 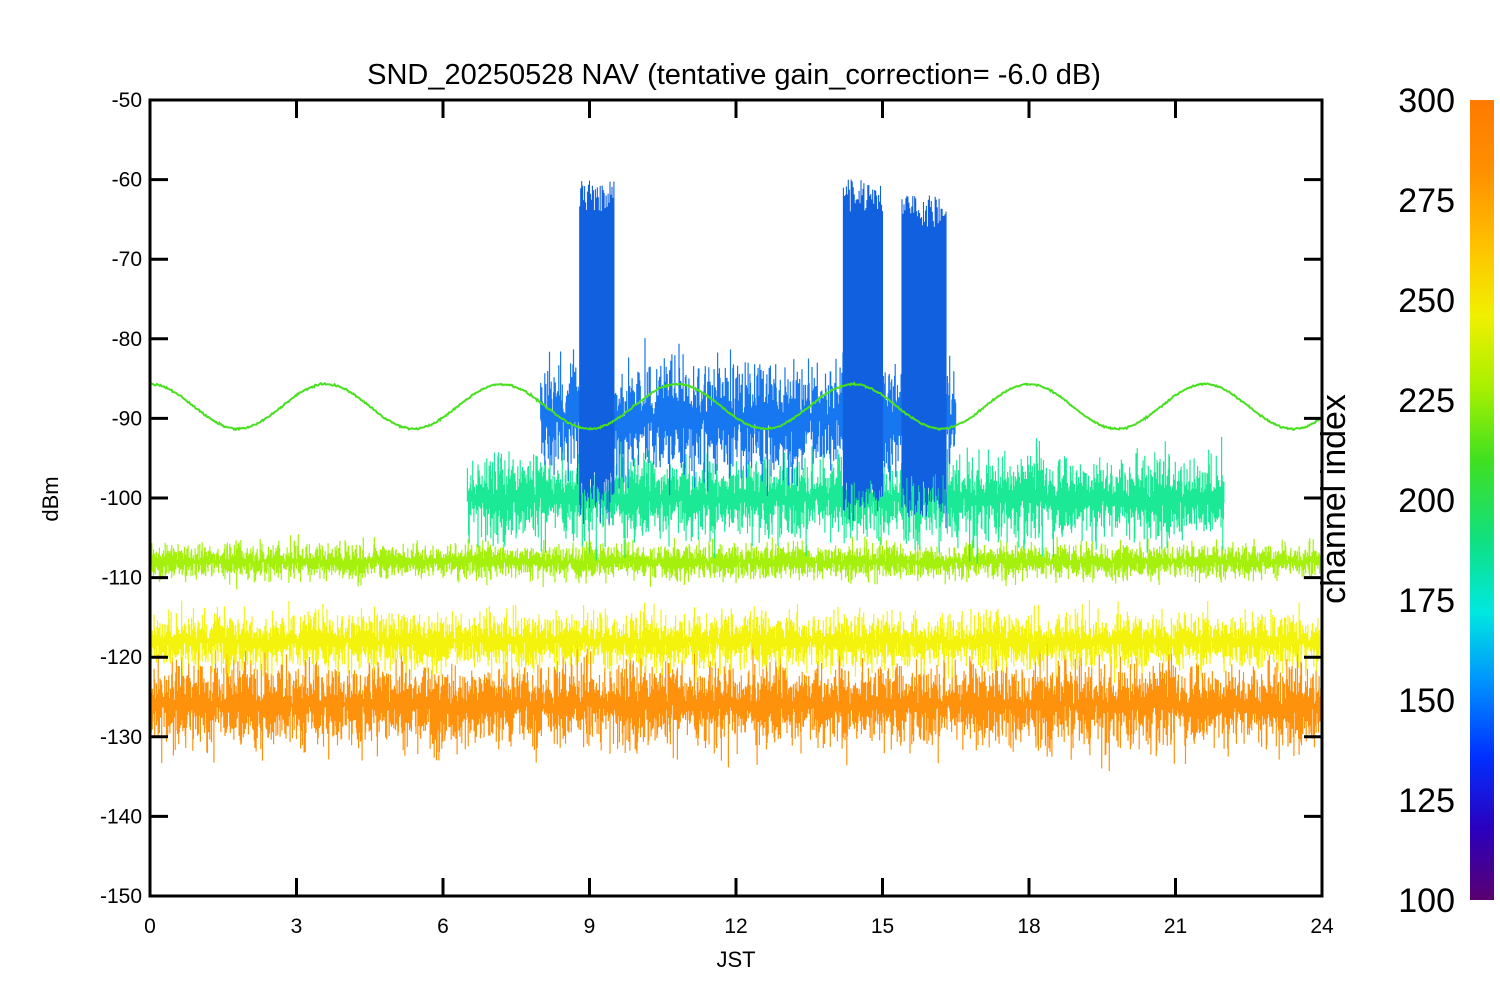 What do you see at coordinates (1426, 401) in the screenshot?
I see `colorbar-tick-label-3: 225` at bounding box center [1426, 401].